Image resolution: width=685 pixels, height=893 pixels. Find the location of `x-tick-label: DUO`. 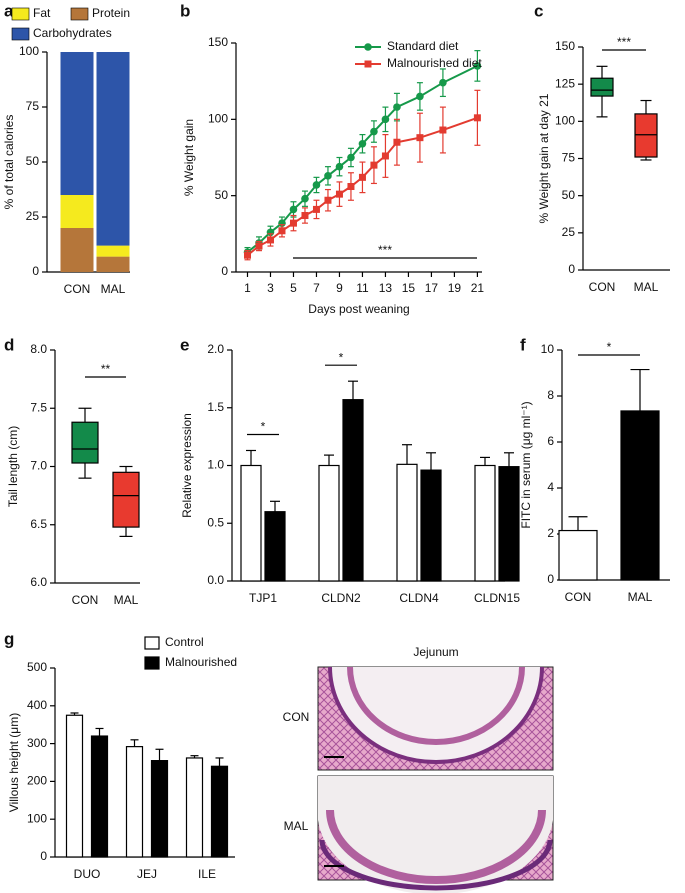

x-tick-label: DUO is located at coordinates (87, 874).